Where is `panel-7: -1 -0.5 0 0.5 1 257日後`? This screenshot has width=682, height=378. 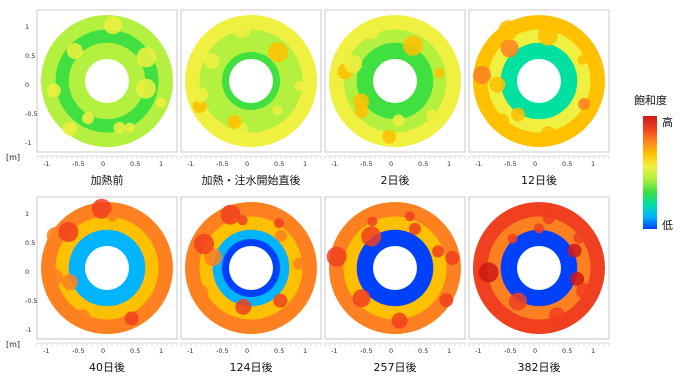 panel-7: -1 -0.5 0 0.5 1 257日後 is located at coordinates (395, 285).